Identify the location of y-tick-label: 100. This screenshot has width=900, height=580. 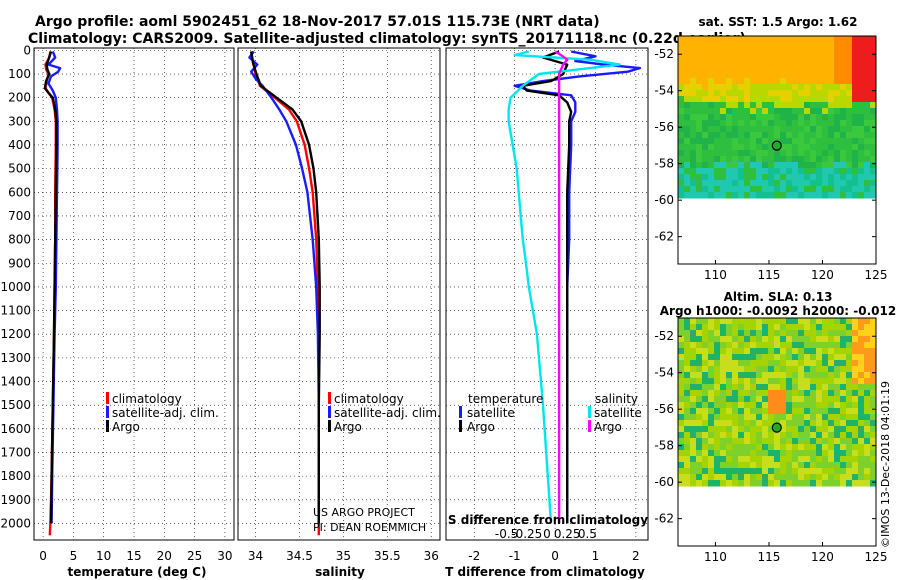
(19, 74).